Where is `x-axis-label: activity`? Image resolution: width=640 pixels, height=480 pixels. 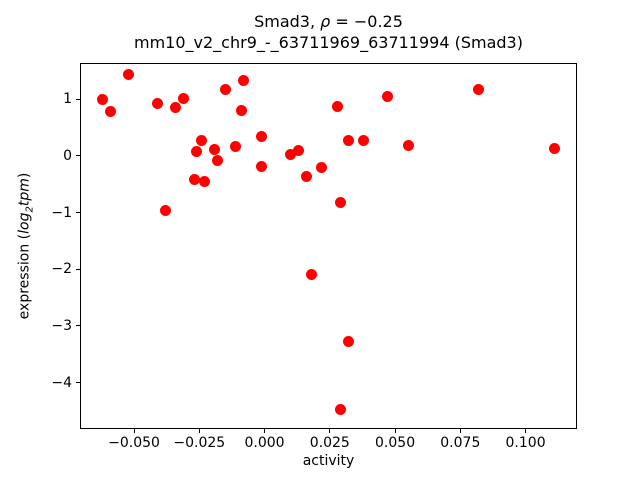
x-axis-label: activity is located at coordinates (328, 461).